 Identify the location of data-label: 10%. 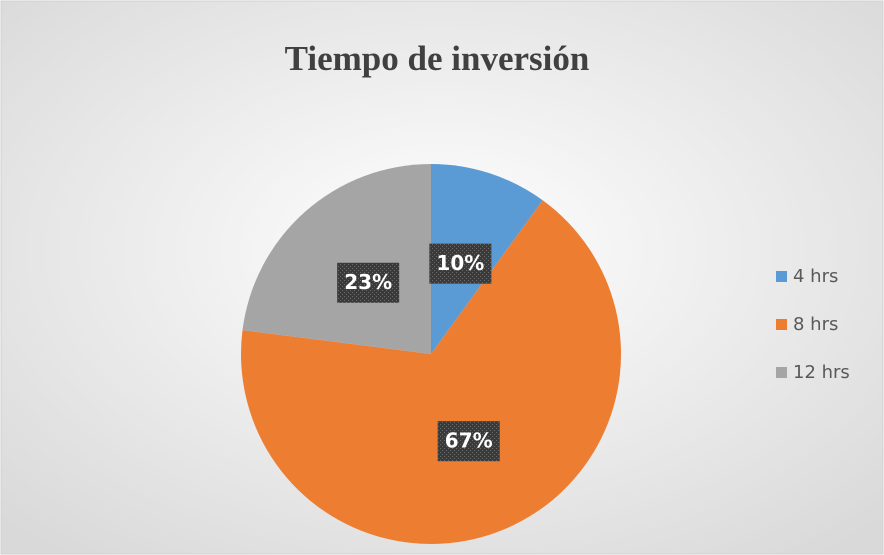
(460, 263).